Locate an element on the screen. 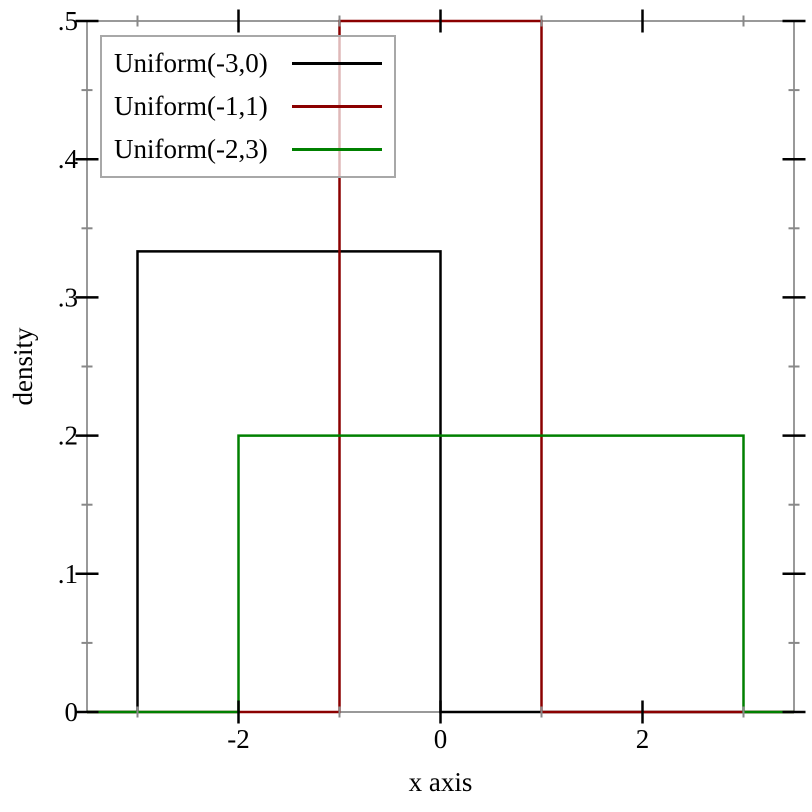 The width and height of the screenshot is (812, 812). legend-item-label: Uniform(-2,3) is located at coordinates (191, 149).